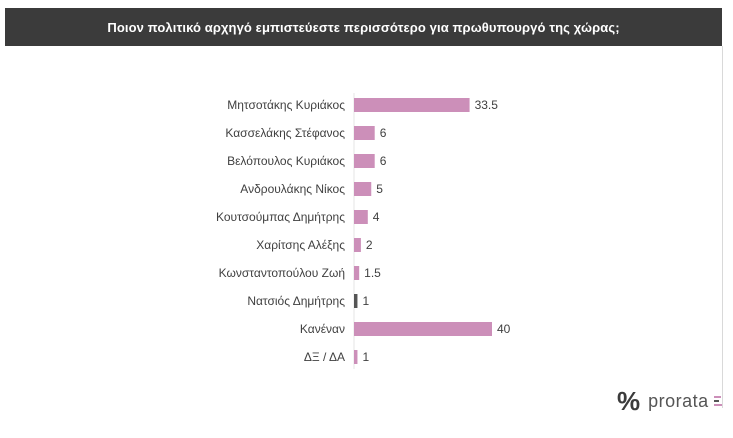  Describe the element at coordinates (282, 273) in the screenshot. I see `category-label: Κωνσταντοπούλου Ζωή` at that location.